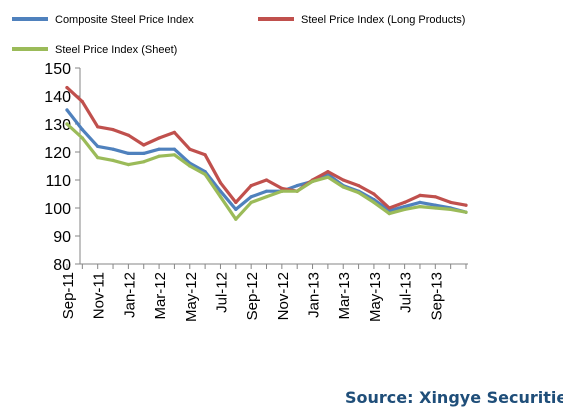 This screenshot has width=563, height=415. Describe the element at coordinates (129, 295) in the screenshot. I see `x-tick-label: Jan-12` at that location.